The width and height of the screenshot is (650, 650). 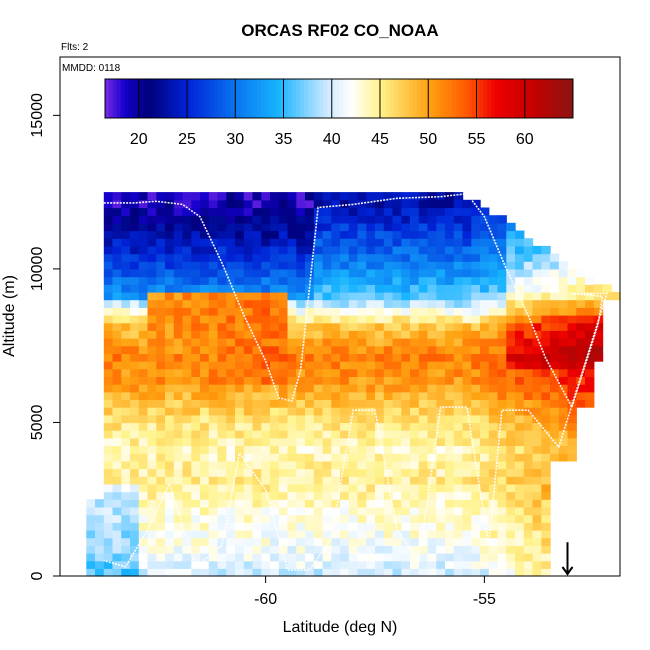 What do you see at coordinates (37, 269) in the screenshot?
I see `y-tick-label: 10000` at bounding box center [37, 269].